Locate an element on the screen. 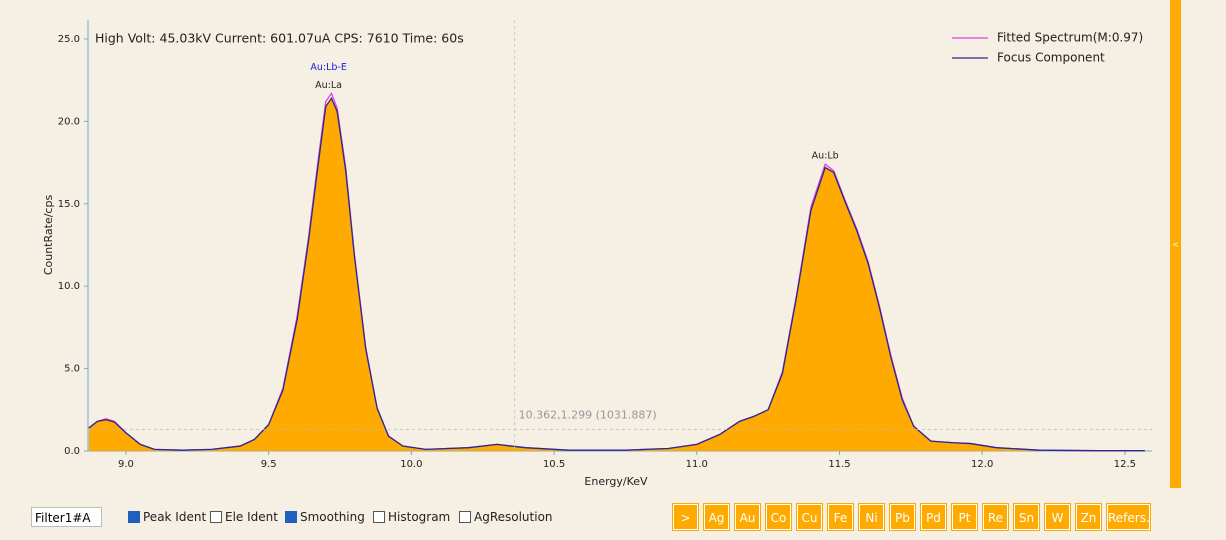 The image size is (1226, 540). element-button: Au is located at coordinates (747, 517).